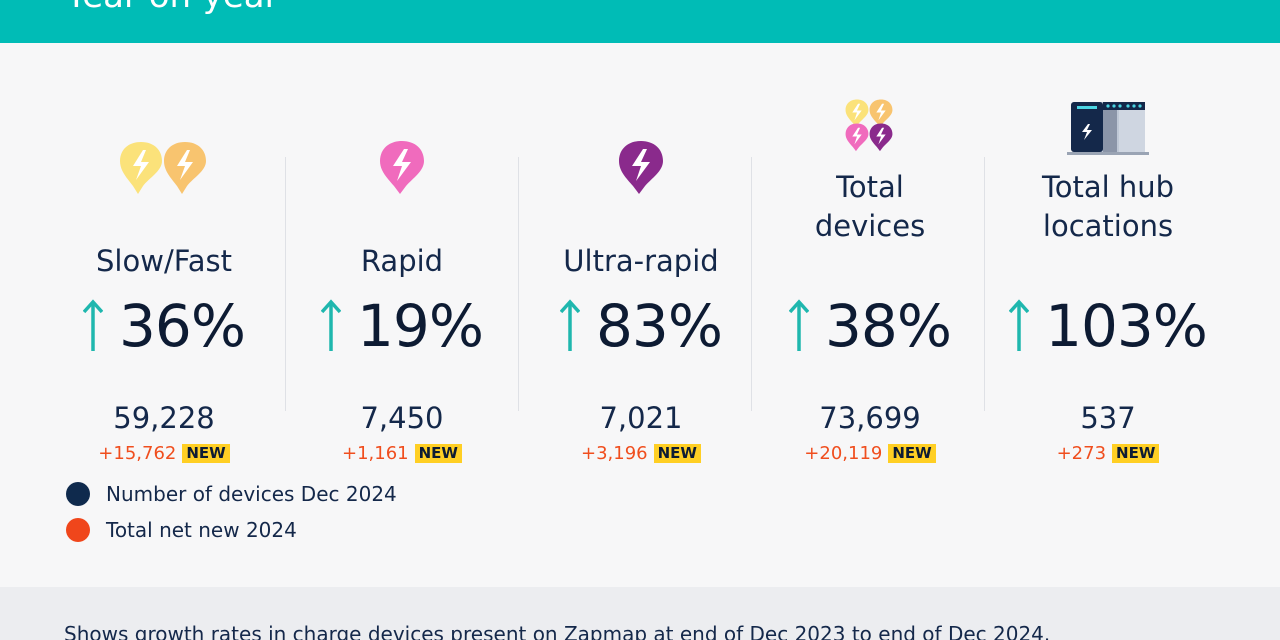  I want to click on stat-slow-fast: Slow/Fast 36% 59,228 +15,762 NEW, so click(164, 308).